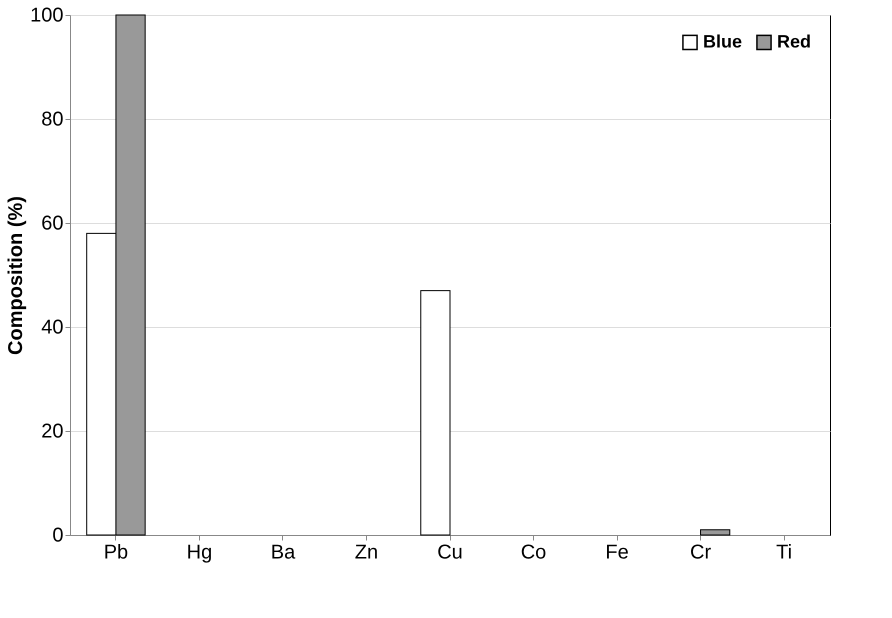 The image size is (892, 618). What do you see at coordinates (199, 553) in the screenshot?
I see `x-tick-label: Hg` at bounding box center [199, 553].